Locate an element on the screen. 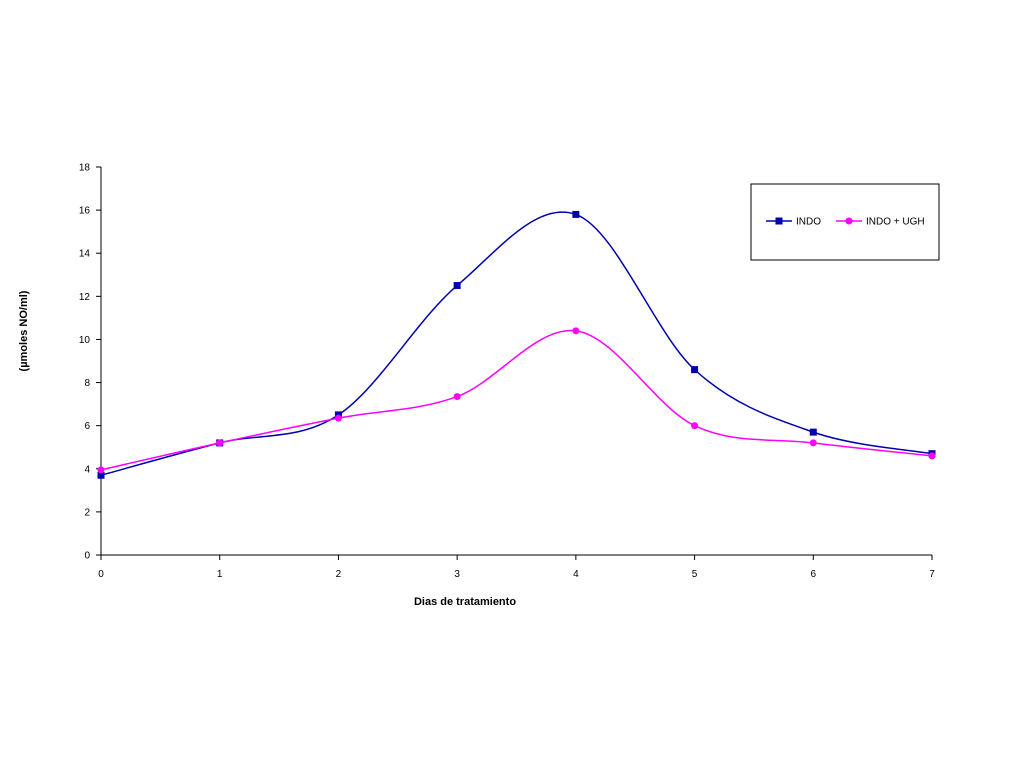 The width and height of the screenshot is (1024, 768). y-tick-label: 12 is located at coordinates (85, 297).